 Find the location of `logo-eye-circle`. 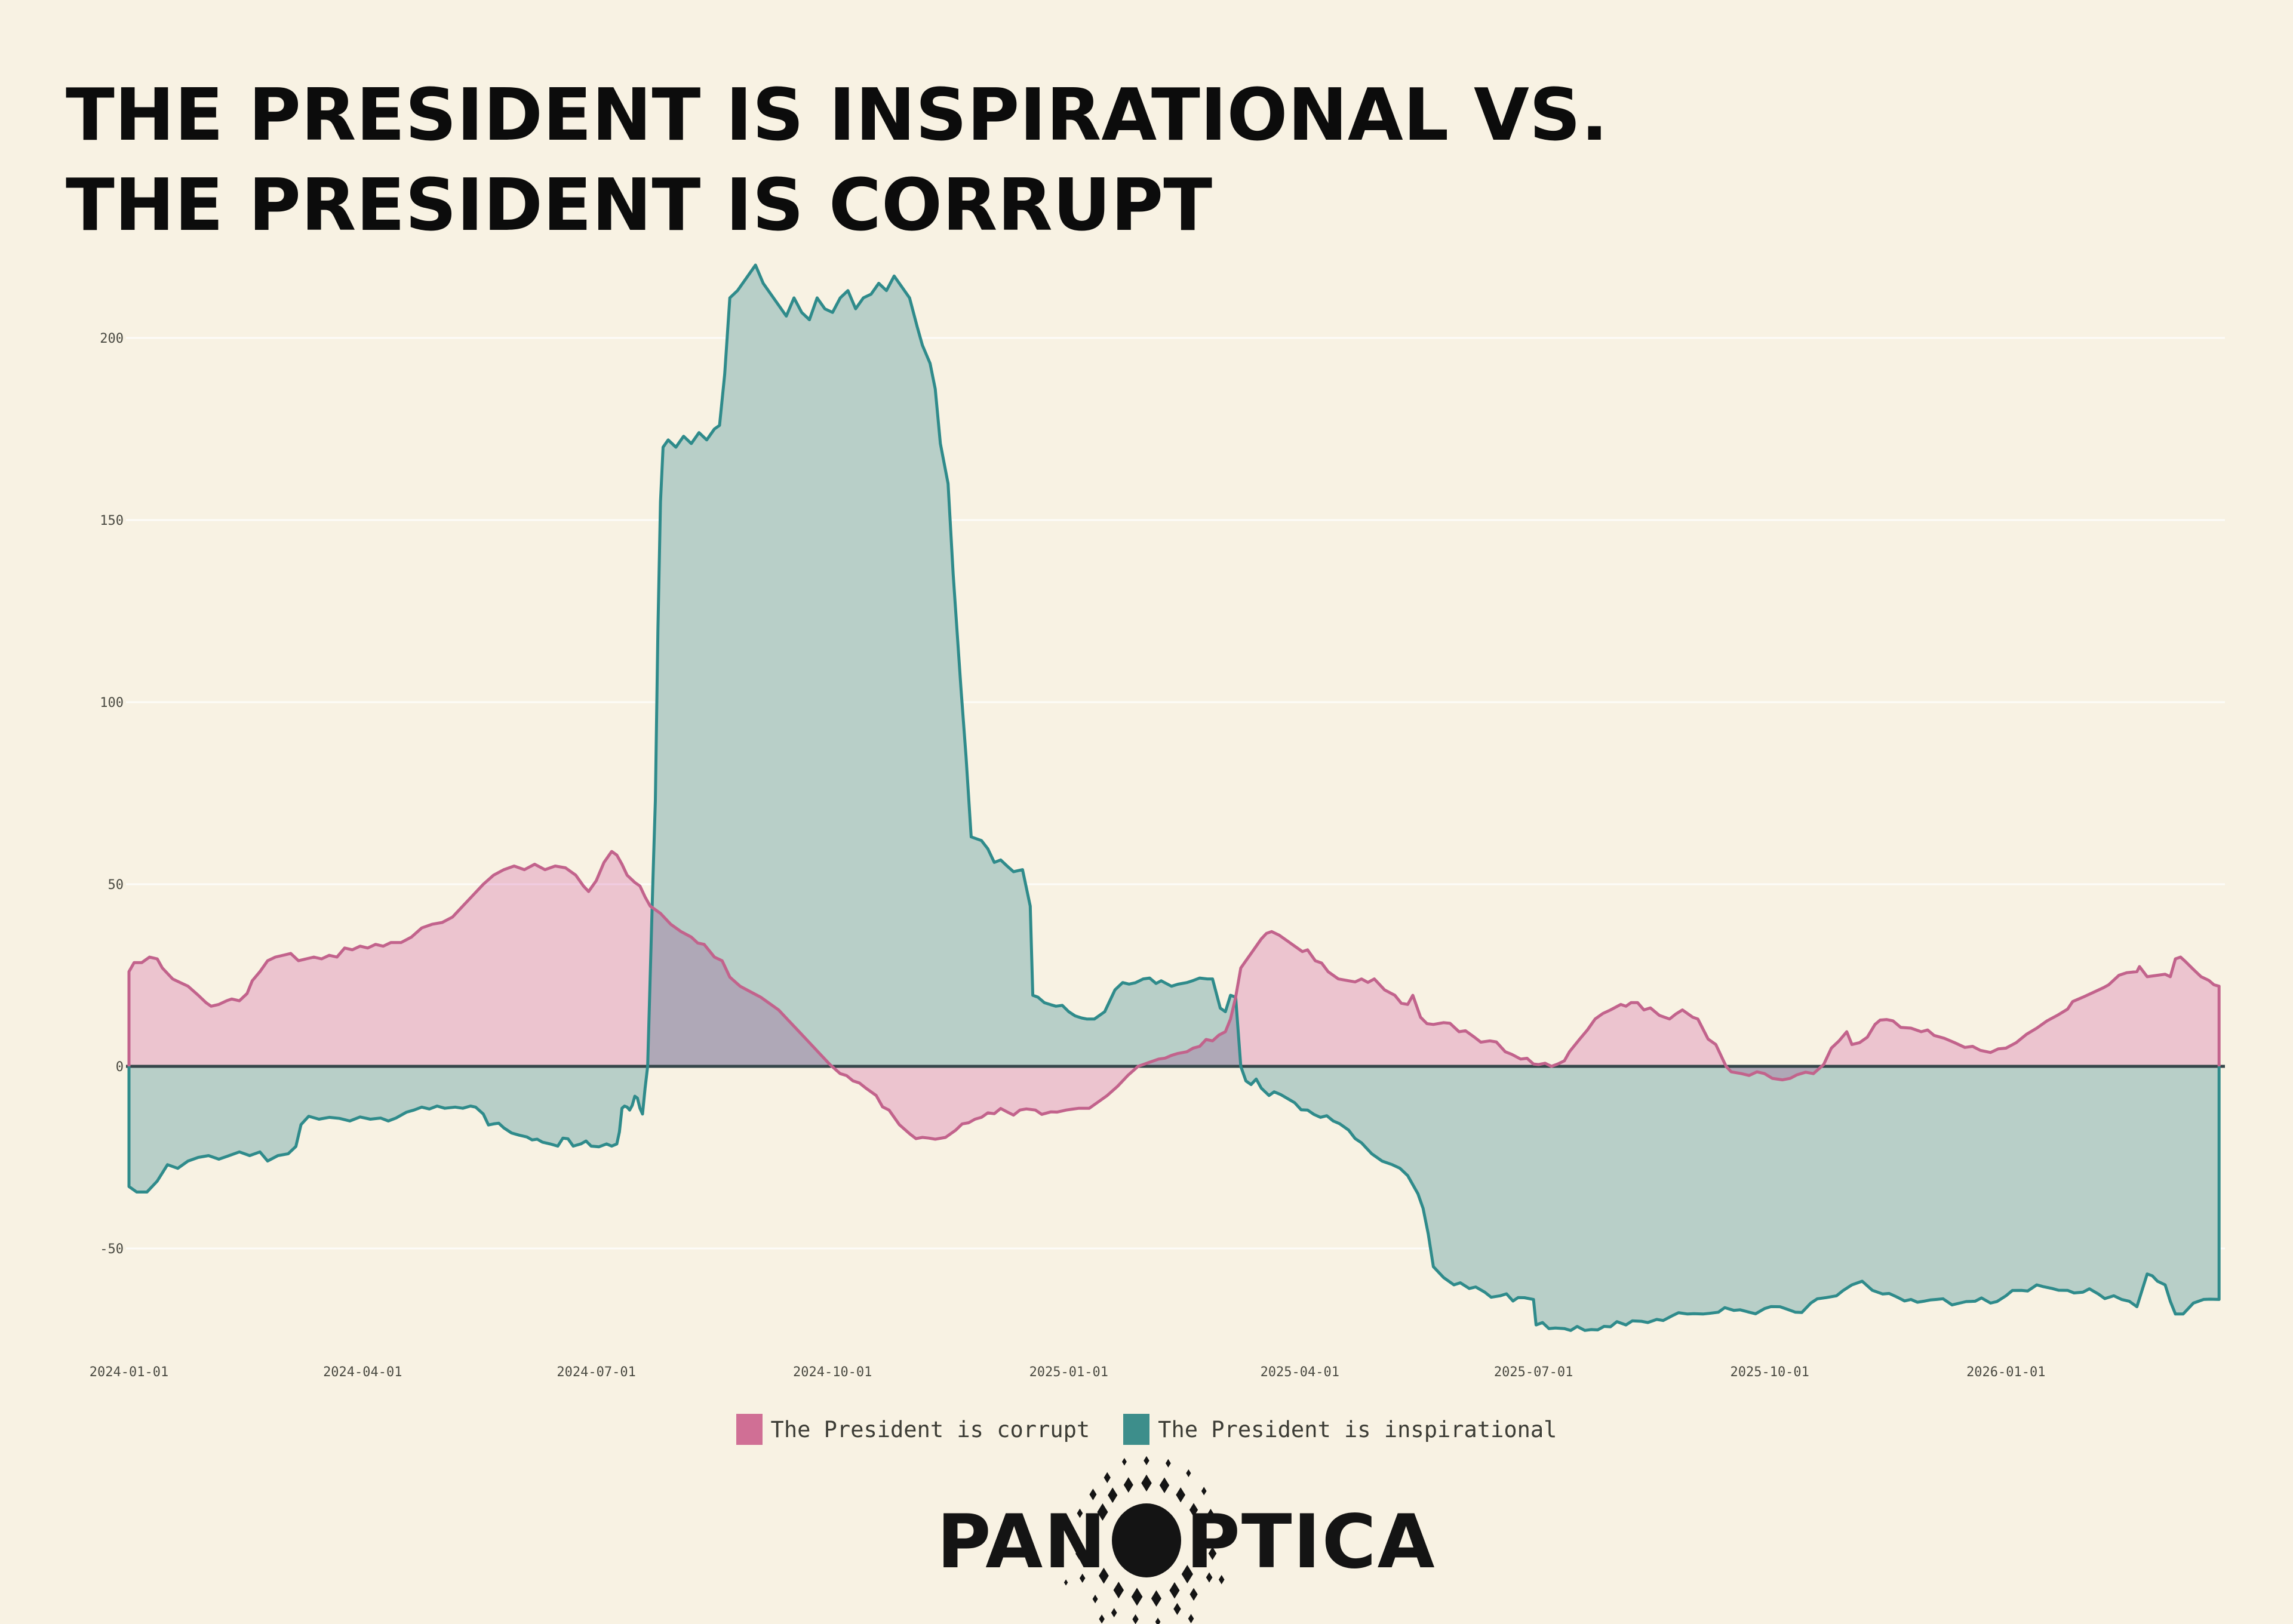

logo-eye-circle is located at coordinates (1147, 1540).